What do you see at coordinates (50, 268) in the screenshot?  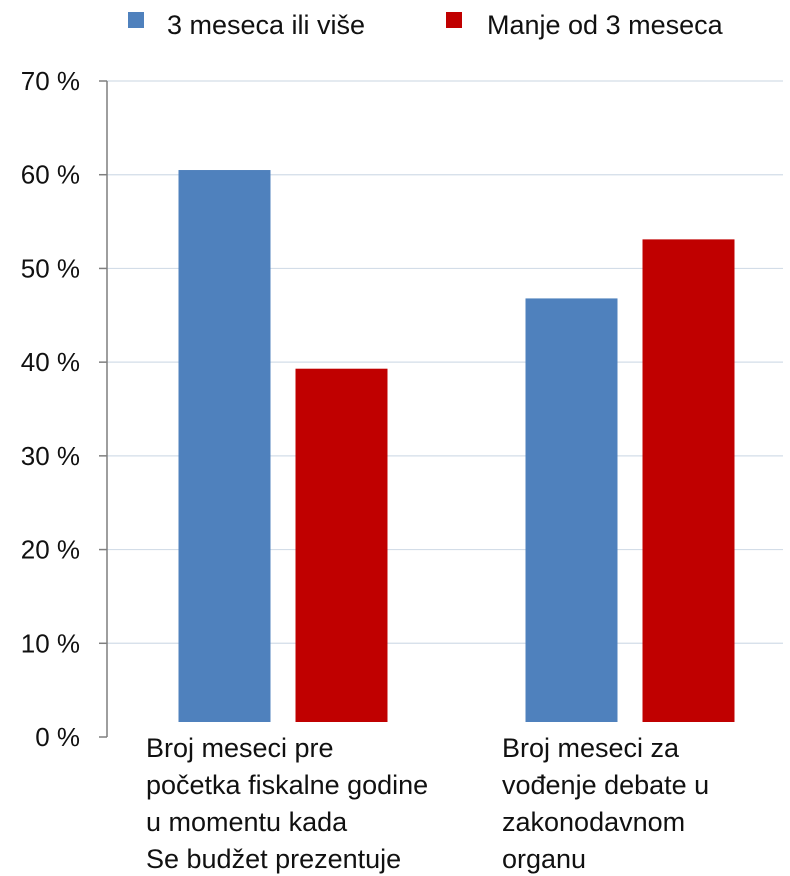 I see `y-tick-label: 50 %` at bounding box center [50, 268].